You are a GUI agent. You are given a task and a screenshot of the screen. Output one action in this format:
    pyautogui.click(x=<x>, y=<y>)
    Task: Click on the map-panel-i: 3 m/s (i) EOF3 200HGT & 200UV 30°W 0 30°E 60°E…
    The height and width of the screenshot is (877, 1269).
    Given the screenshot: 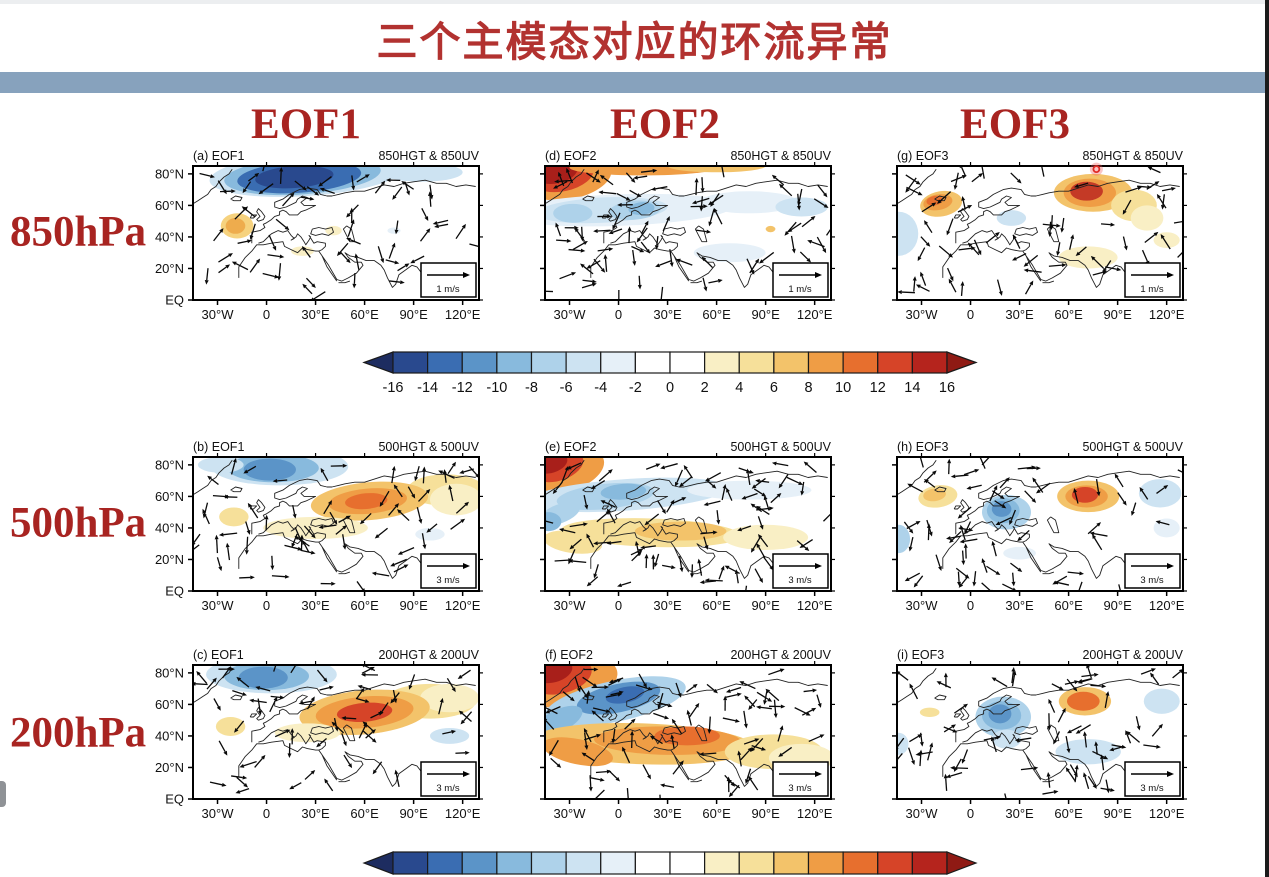 What is the action you would take?
    pyautogui.click(x=1039, y=734)
    